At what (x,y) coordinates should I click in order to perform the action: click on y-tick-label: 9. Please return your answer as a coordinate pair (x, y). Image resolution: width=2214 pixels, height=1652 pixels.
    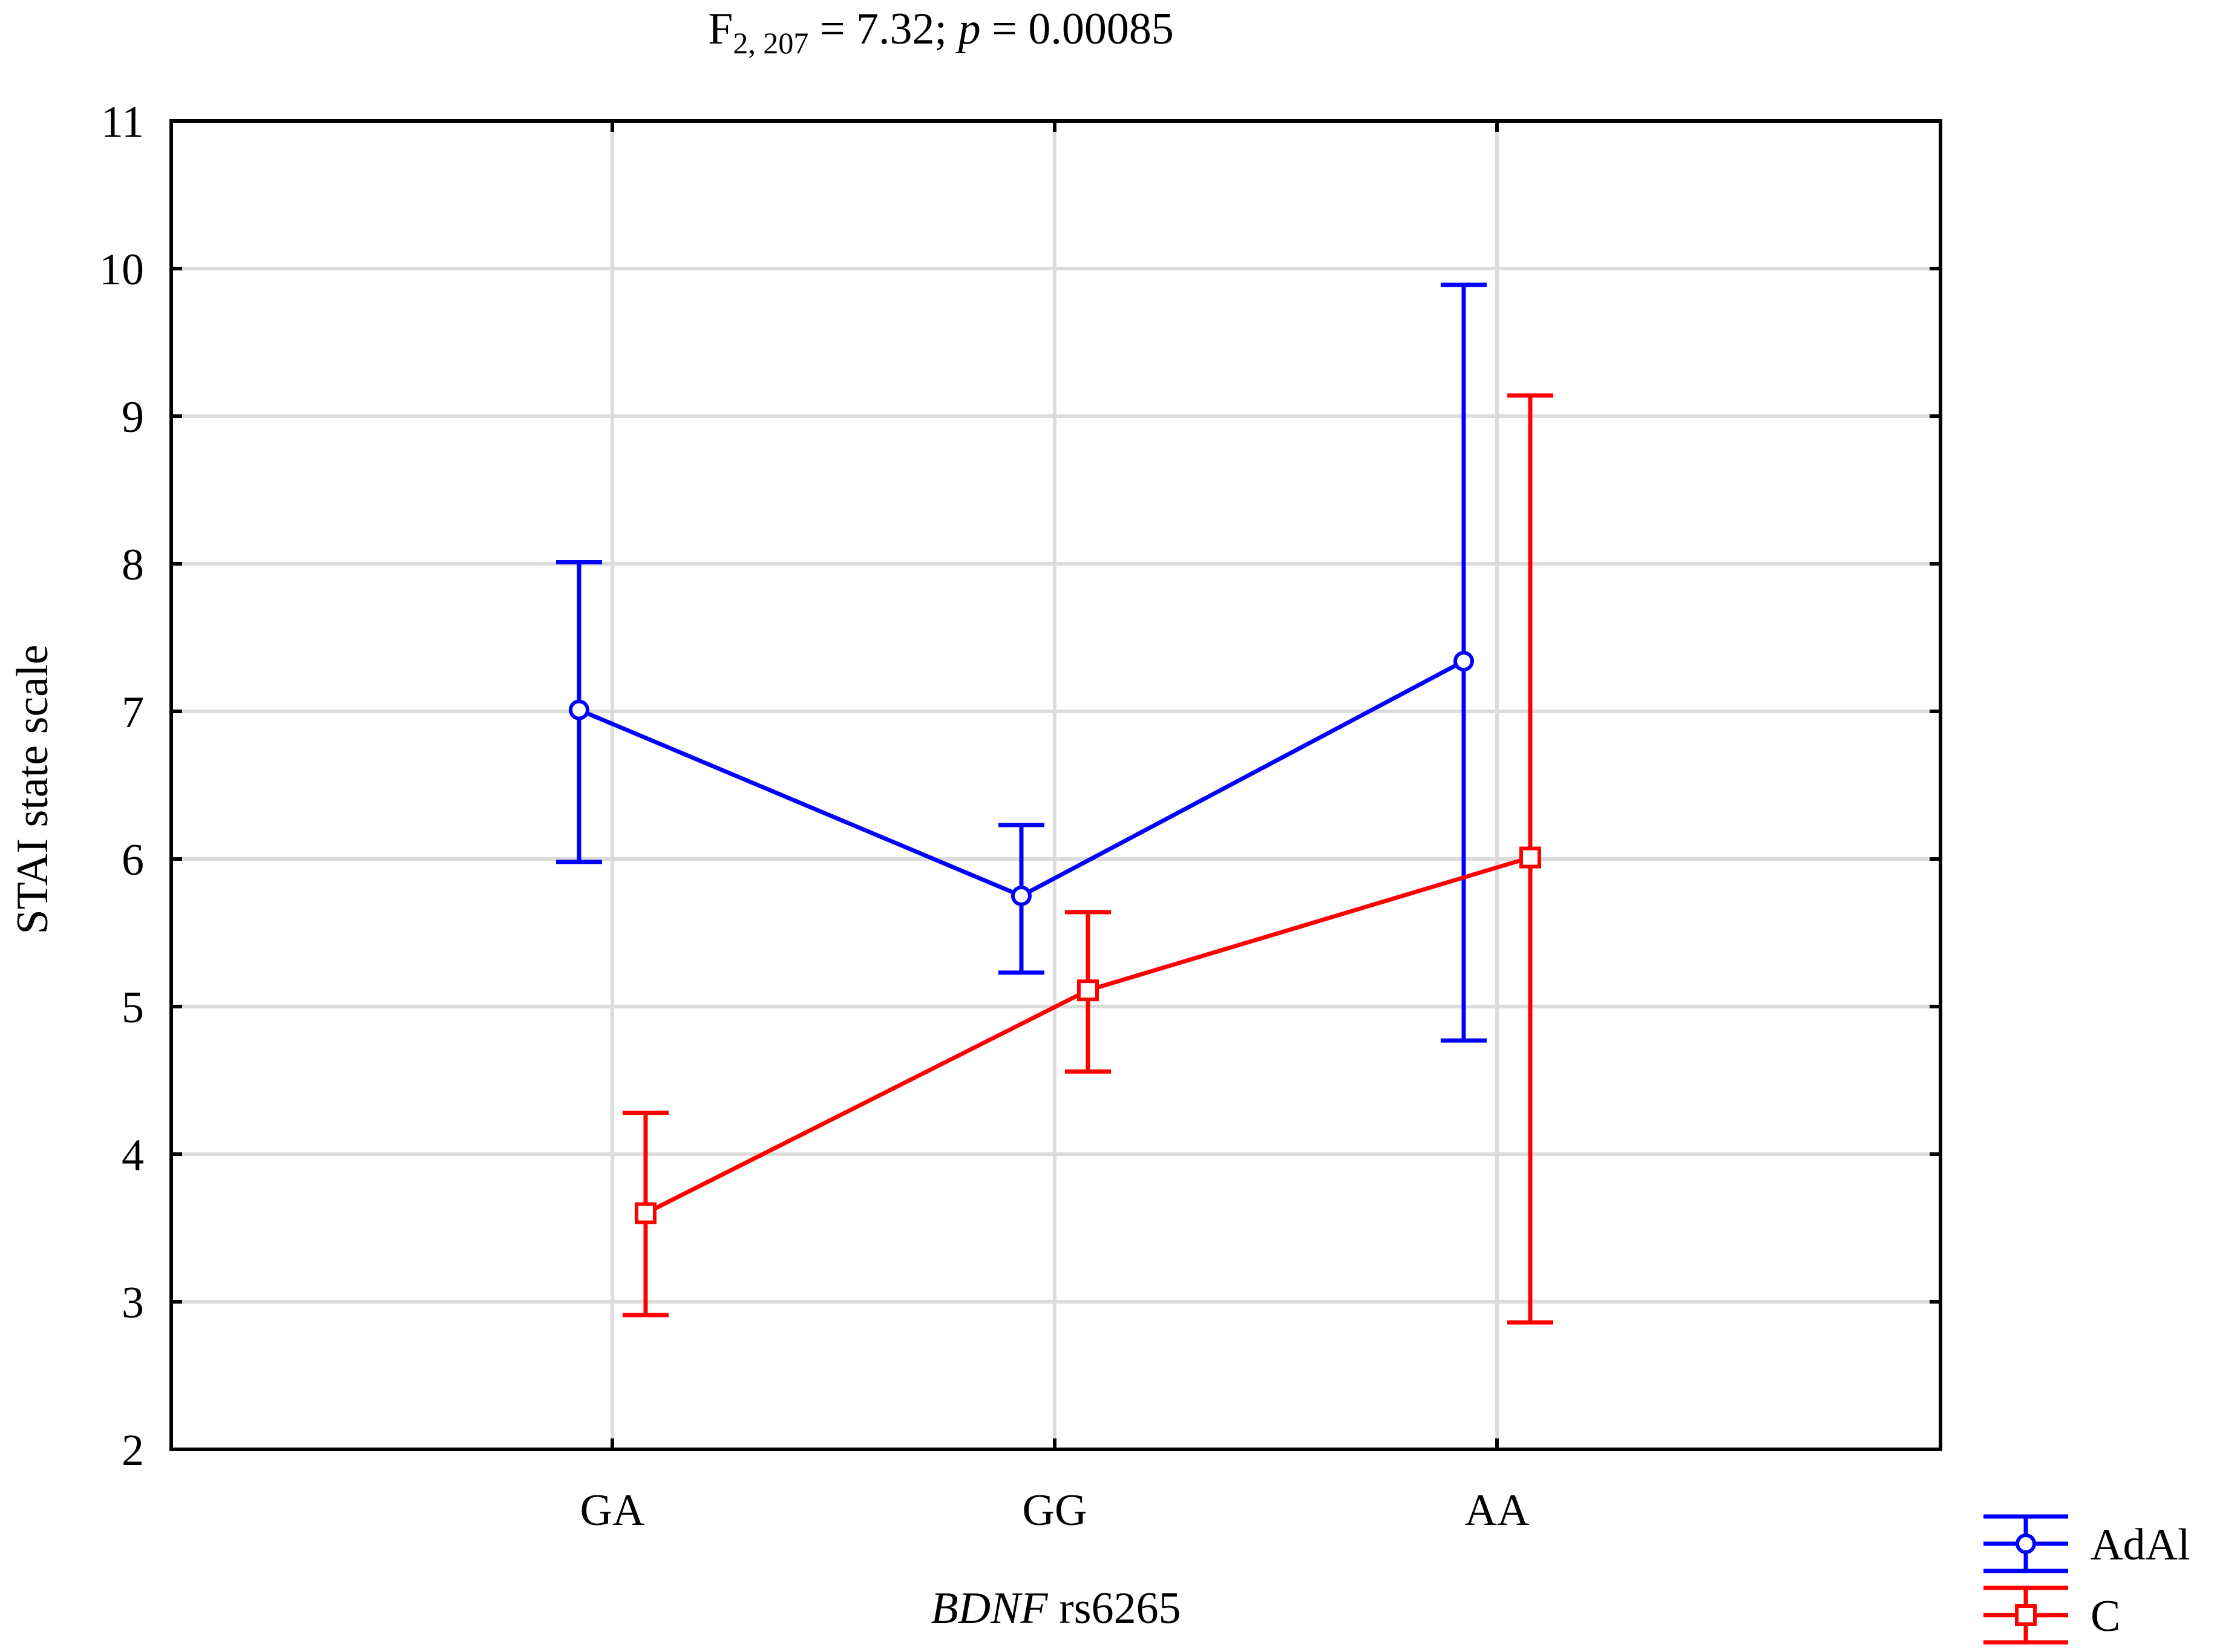
    Looking at the image, I should click on (133, 418).